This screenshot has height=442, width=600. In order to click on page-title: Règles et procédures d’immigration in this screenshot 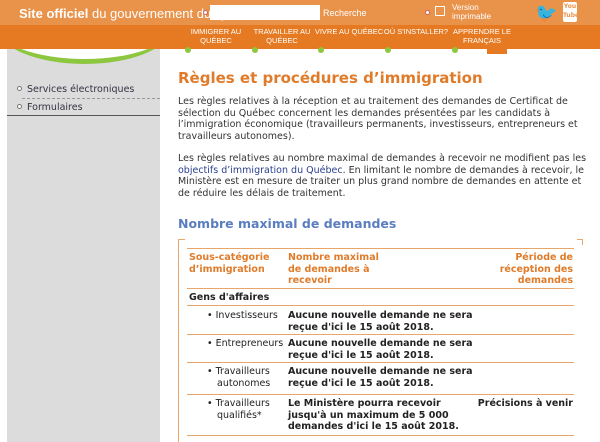, I will do `click(330, 78)`.